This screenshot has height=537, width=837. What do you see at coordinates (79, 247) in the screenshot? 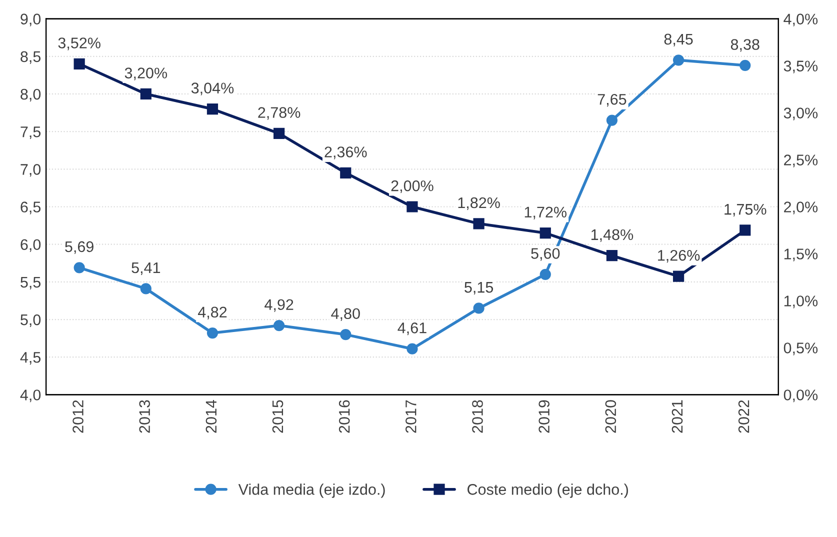
I see `data-label: 5,69` at bounding box center [79, 247].